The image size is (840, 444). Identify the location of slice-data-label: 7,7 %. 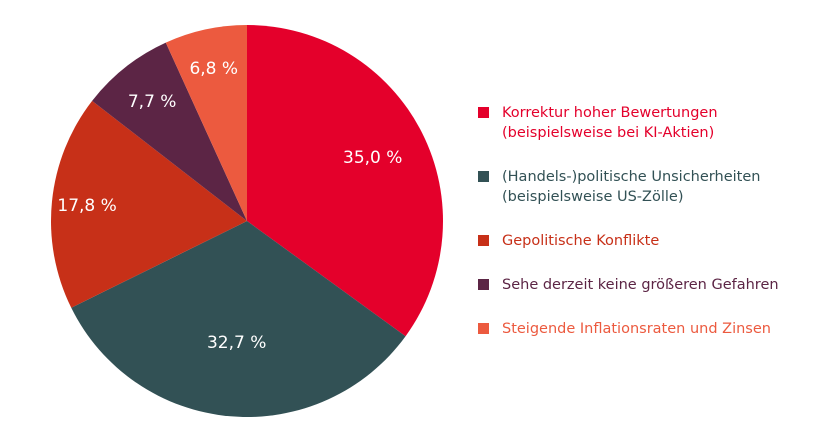
(152, 102).